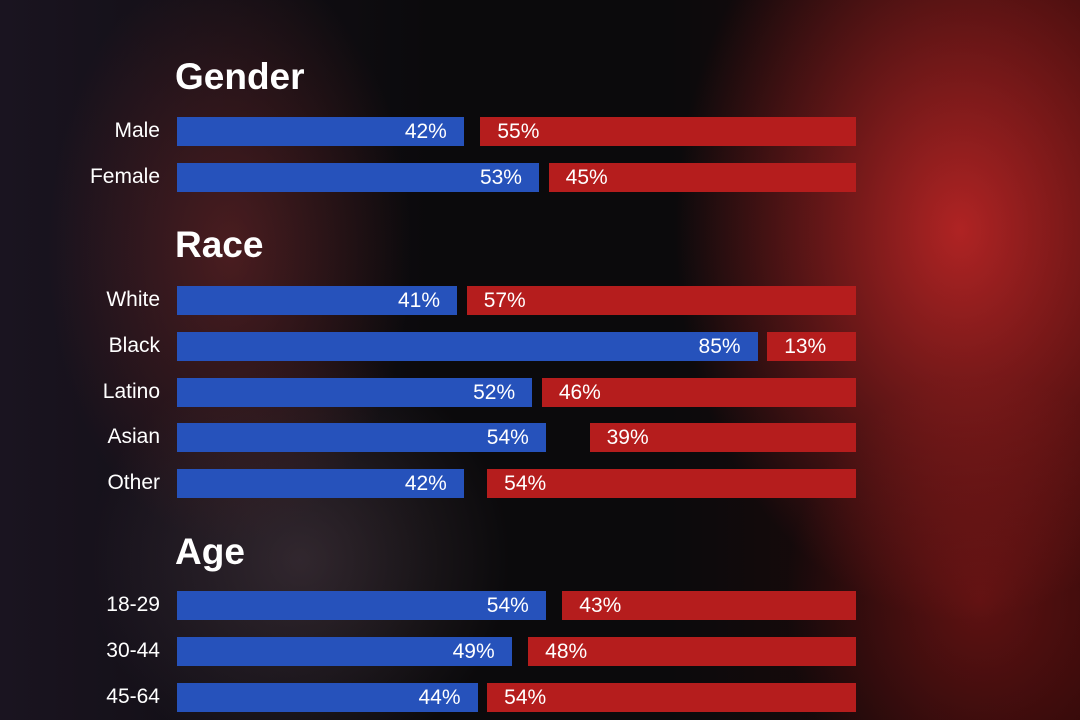  I want to click on red-bar: 43%, so click(709, 605).